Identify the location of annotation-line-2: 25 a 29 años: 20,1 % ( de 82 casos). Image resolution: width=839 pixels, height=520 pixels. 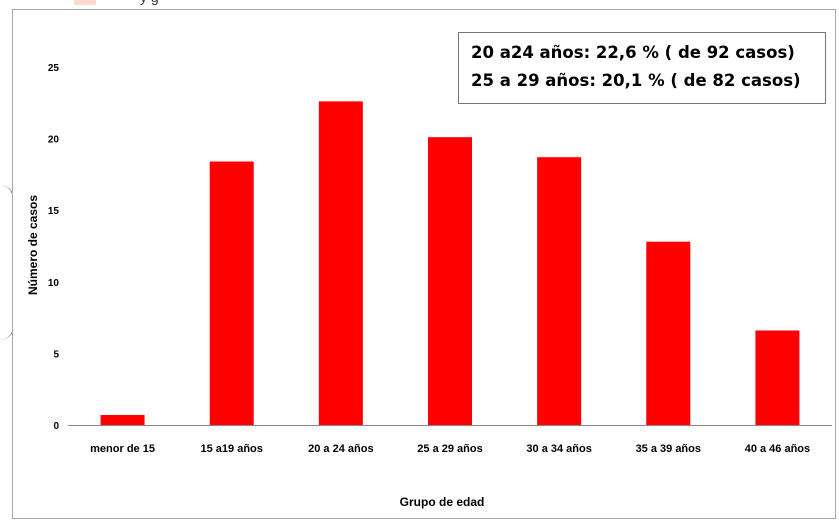
(636, 80).